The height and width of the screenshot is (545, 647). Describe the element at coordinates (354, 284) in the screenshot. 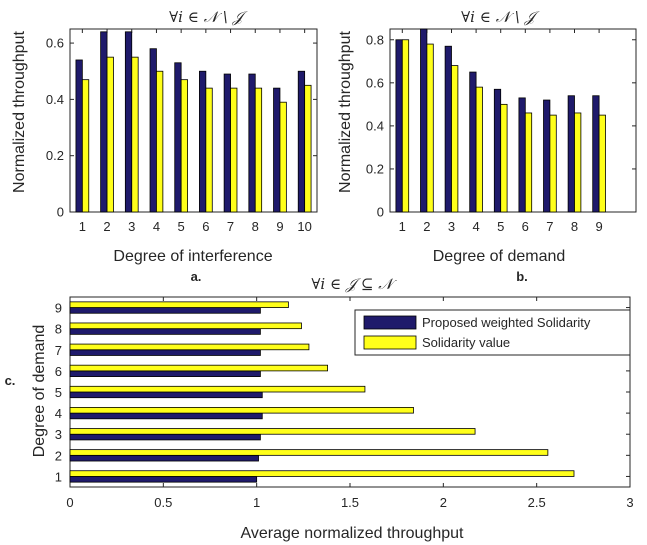

I see `chart-c-title: ∀i ∈ 𝒥 ⊆ 𝒩` at that location.